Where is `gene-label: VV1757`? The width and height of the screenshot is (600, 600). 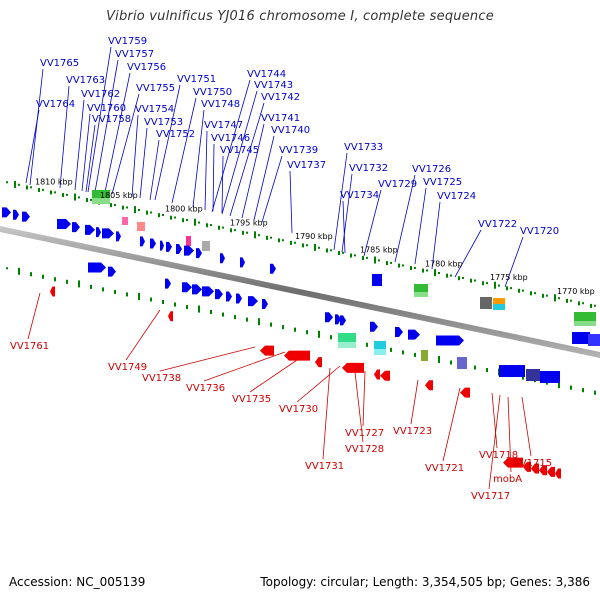
gene-label: VV1757 is located at coordinates (134, 54).